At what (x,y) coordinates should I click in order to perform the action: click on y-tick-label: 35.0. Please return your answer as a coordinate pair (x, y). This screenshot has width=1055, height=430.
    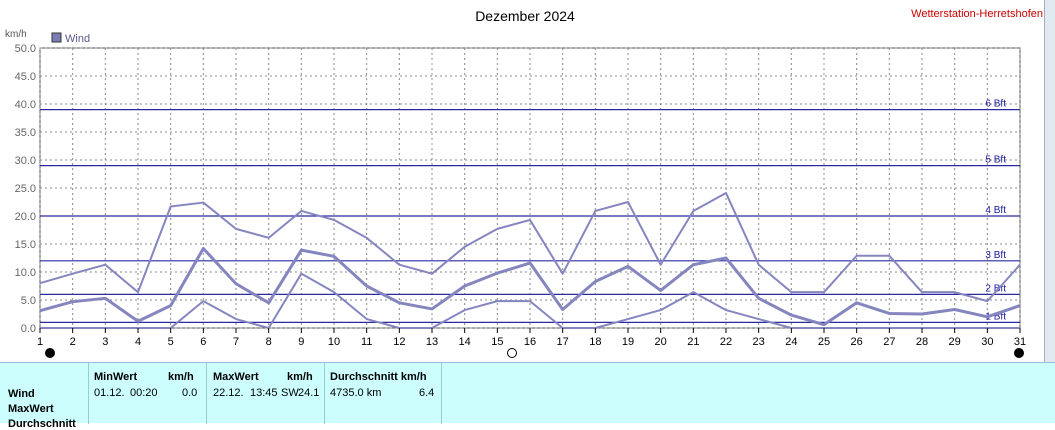
    Looking at the image, I should click on (25, 133).